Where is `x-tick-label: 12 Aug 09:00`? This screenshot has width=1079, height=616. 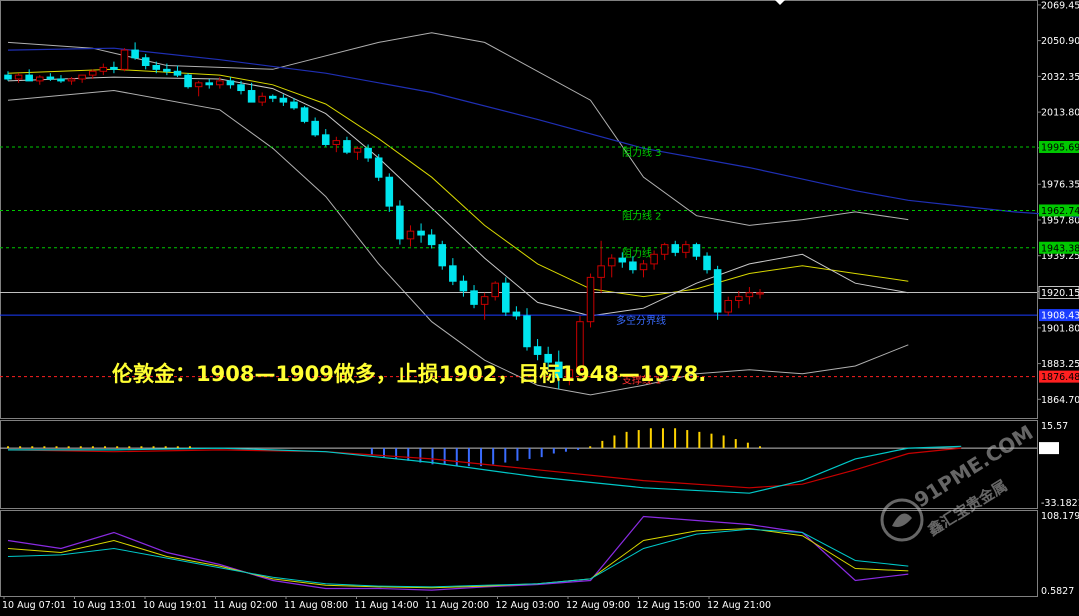 x-tick-label: 12 Aug 09:00 is located at coordinates (598, 605).